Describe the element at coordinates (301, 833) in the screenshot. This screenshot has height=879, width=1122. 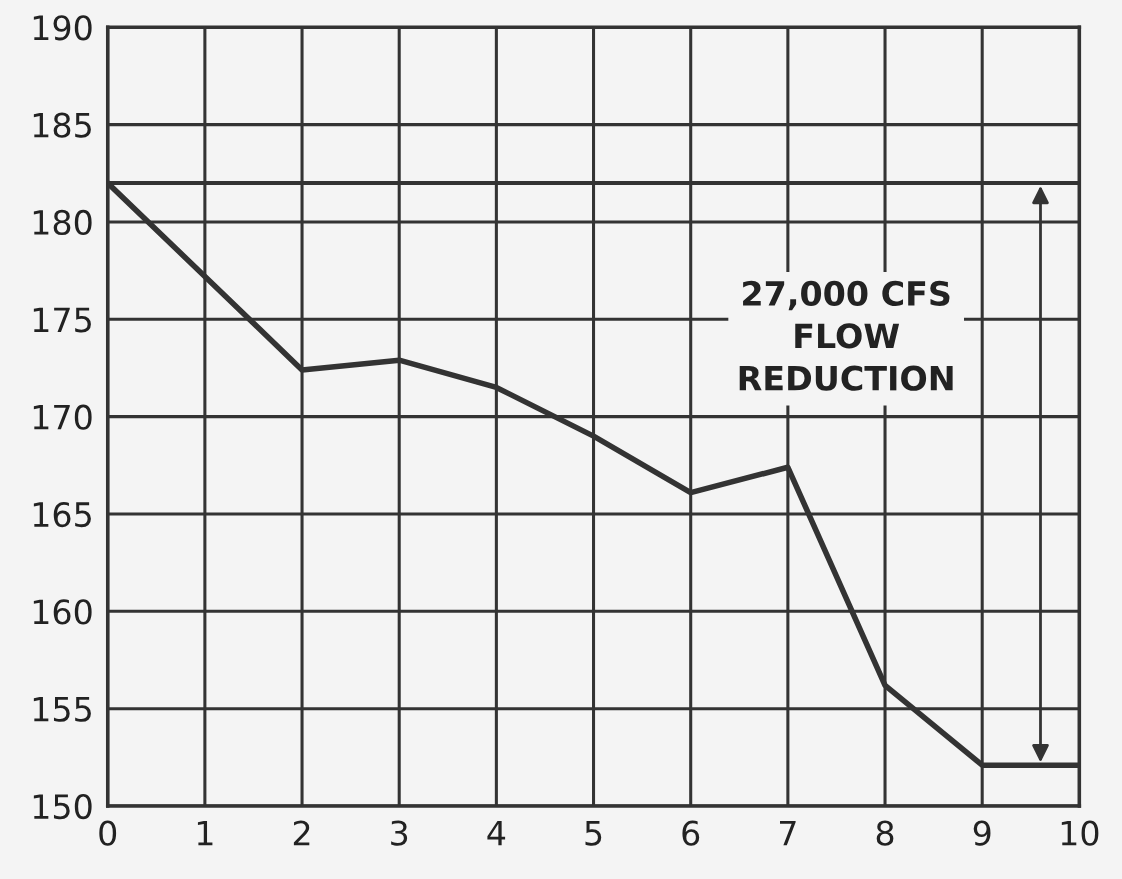
I see `x-tick-label: 2` at that location.